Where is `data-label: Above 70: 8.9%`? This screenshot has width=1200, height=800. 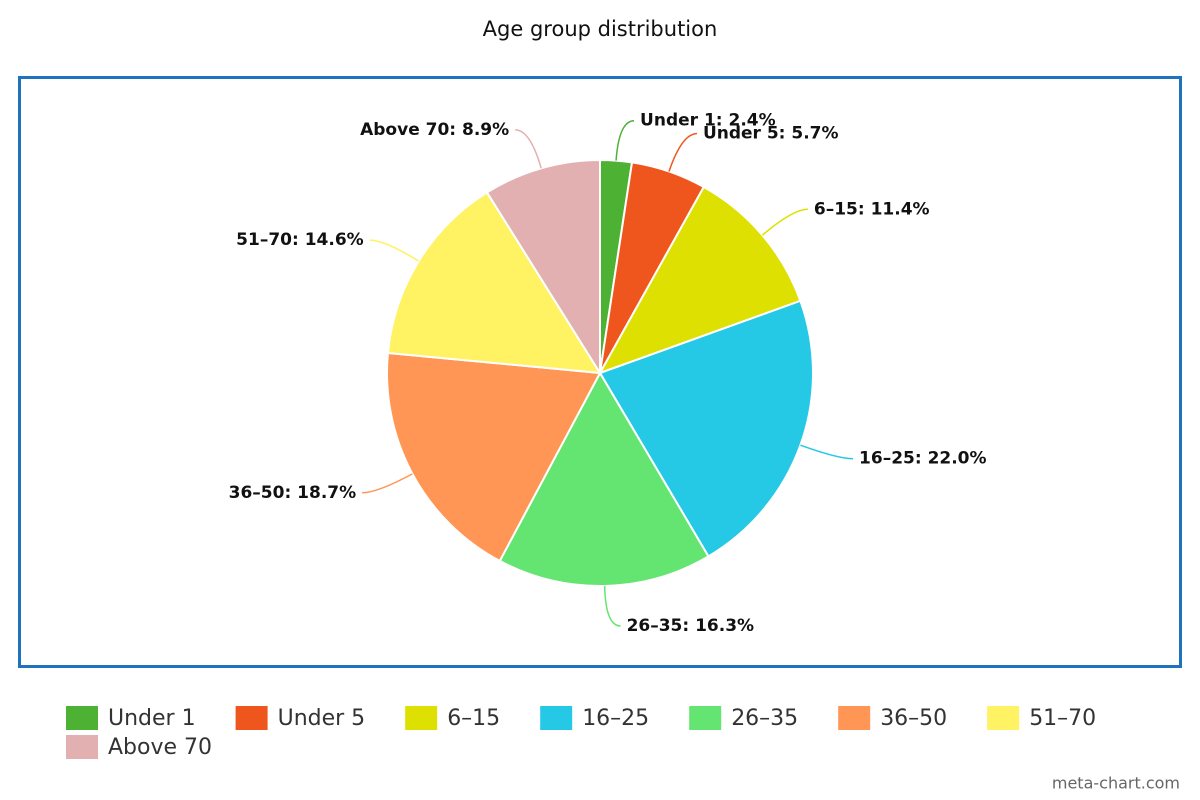 data-label: Above 70: 8.9% is located at coordinates (434, 130).